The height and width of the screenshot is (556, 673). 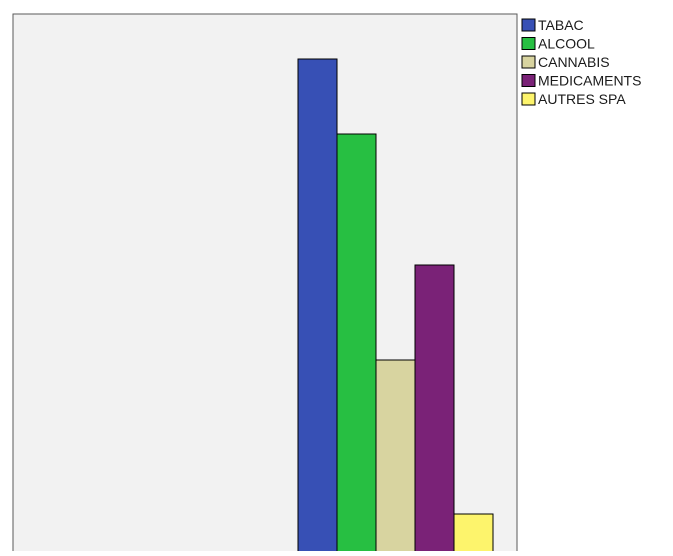 What do you see at coordinates (528, 99) in the screenshot?
I see `legend-swatch-autres-spa` at bounding box center [528, 99].